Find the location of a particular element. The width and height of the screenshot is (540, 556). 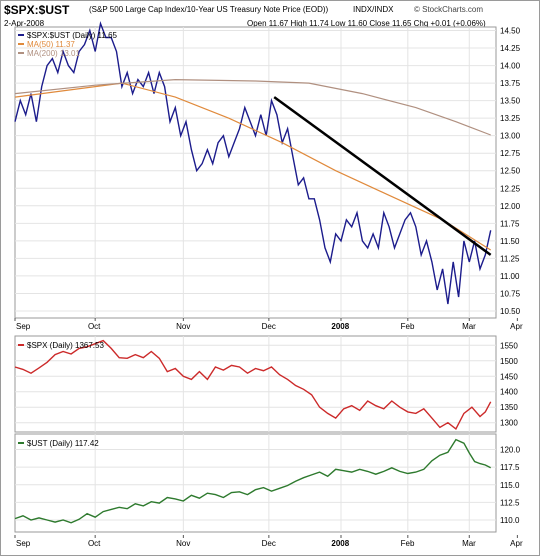

ratio-ytick-label: 10.50 is located at coordinates (510, 311).